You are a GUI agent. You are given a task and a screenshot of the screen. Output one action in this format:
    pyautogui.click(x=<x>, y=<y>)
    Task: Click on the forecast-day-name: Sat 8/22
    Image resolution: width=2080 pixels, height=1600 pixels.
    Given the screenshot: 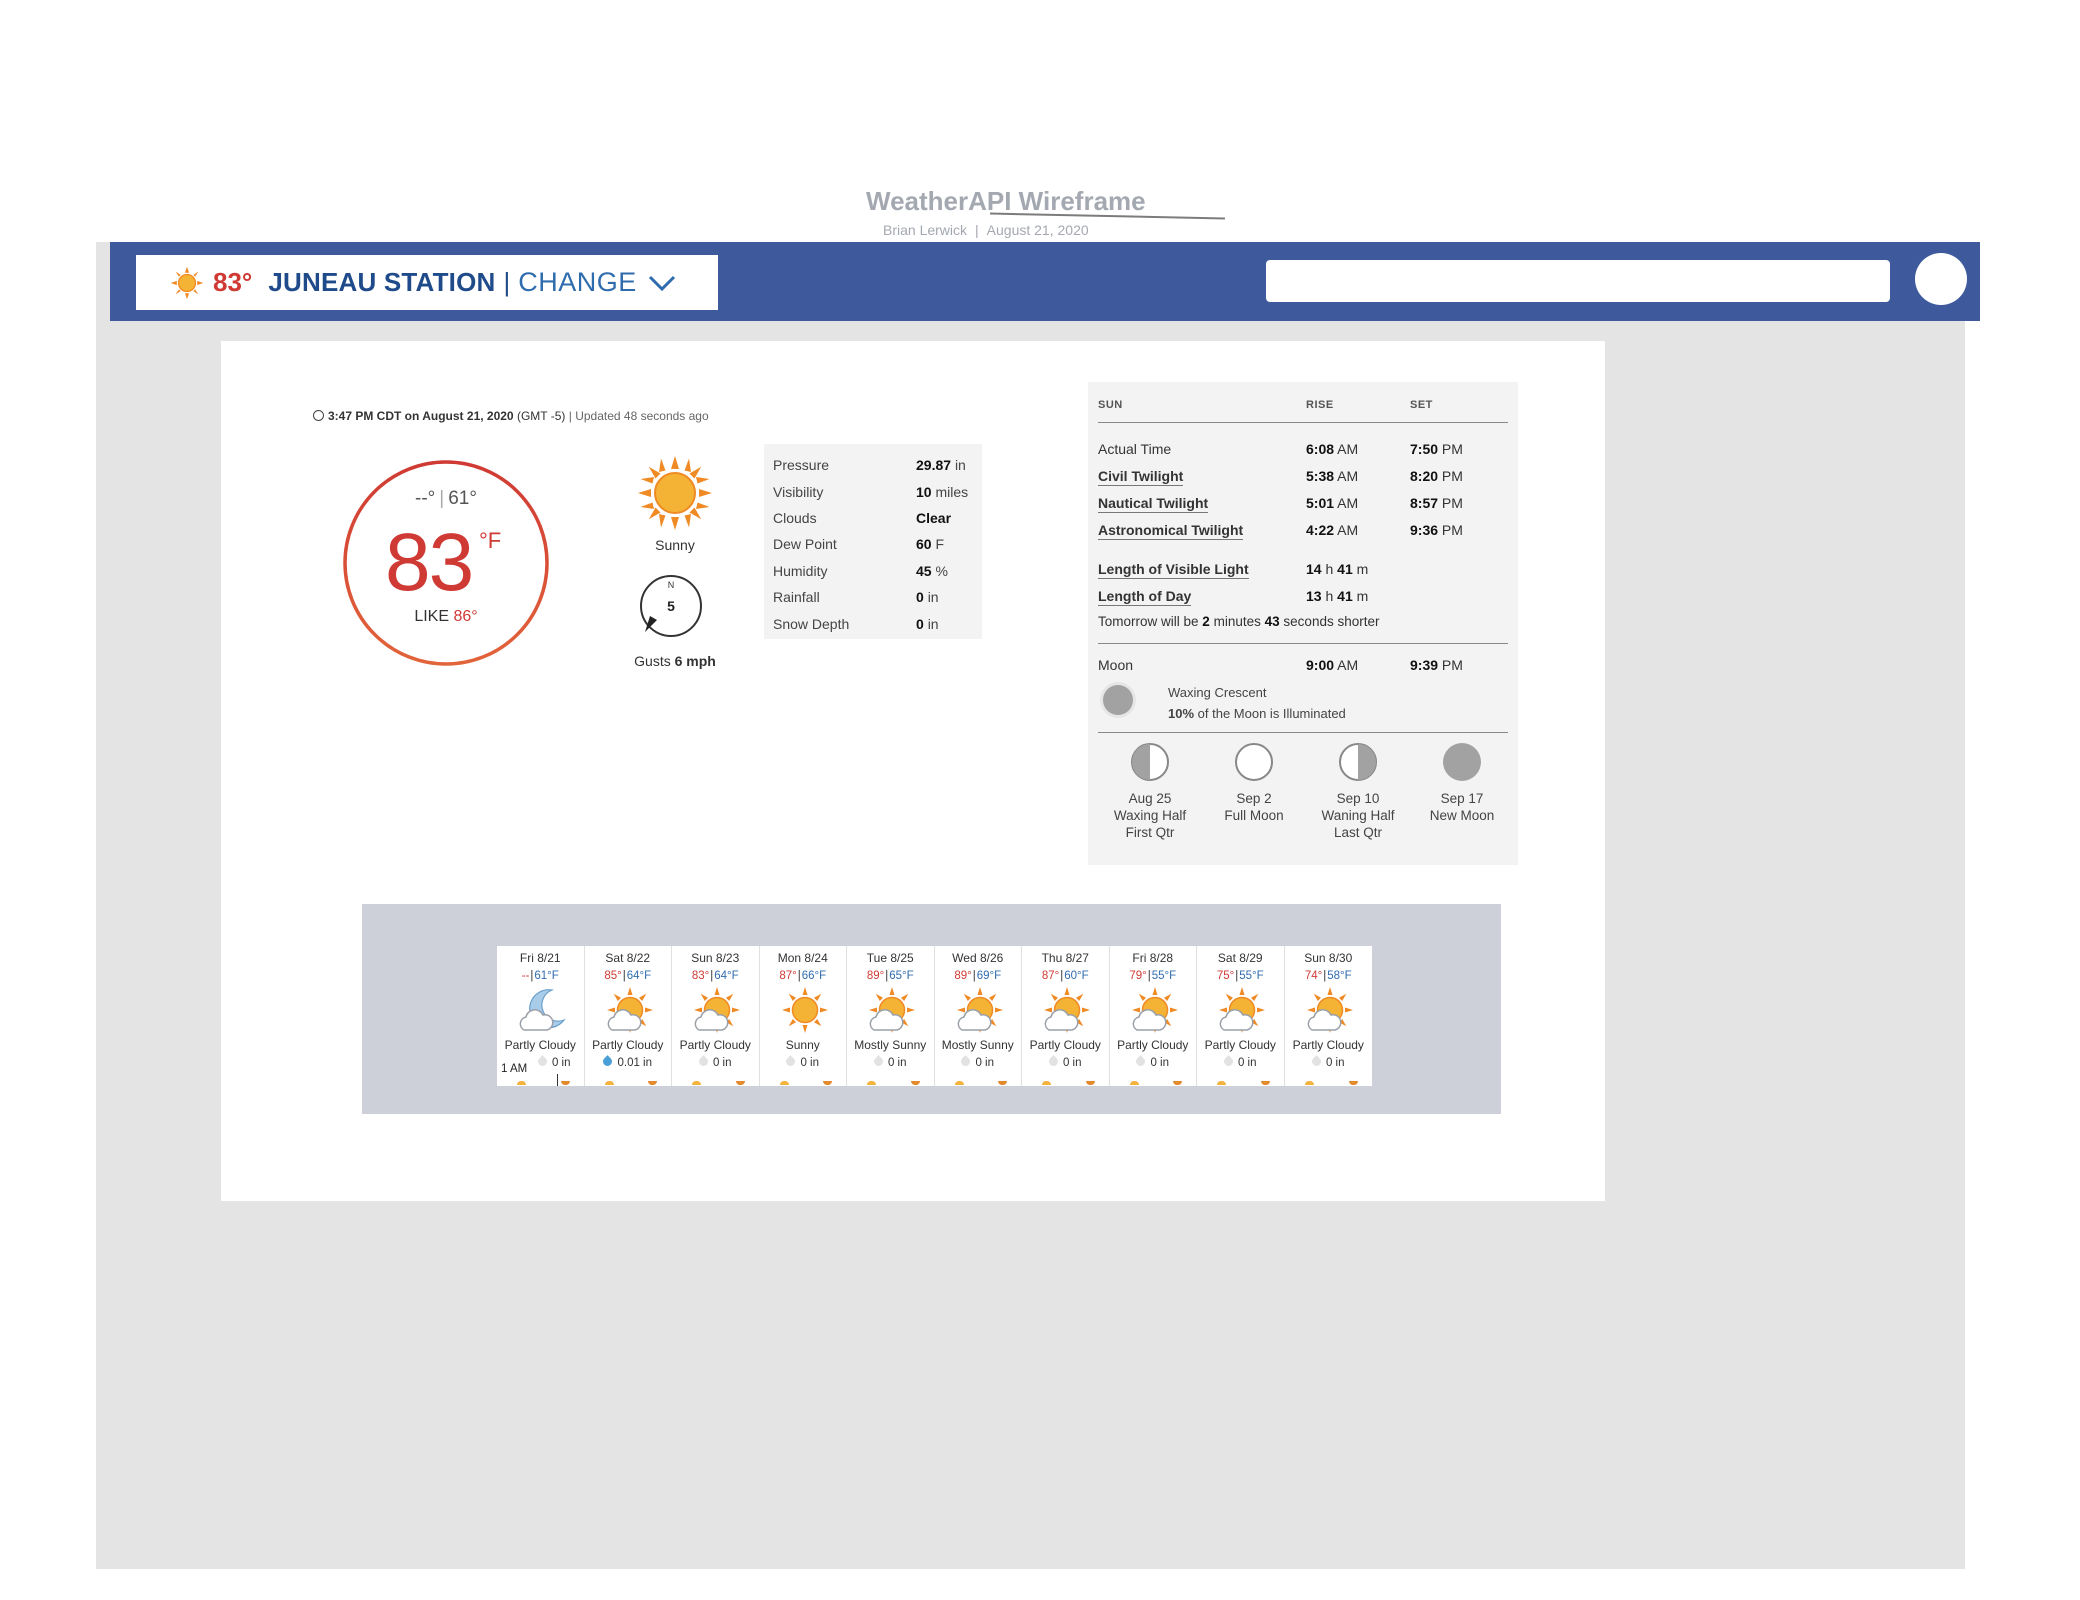 What is the action you would take?
    pyautogui.click(x=628, y=958)
    